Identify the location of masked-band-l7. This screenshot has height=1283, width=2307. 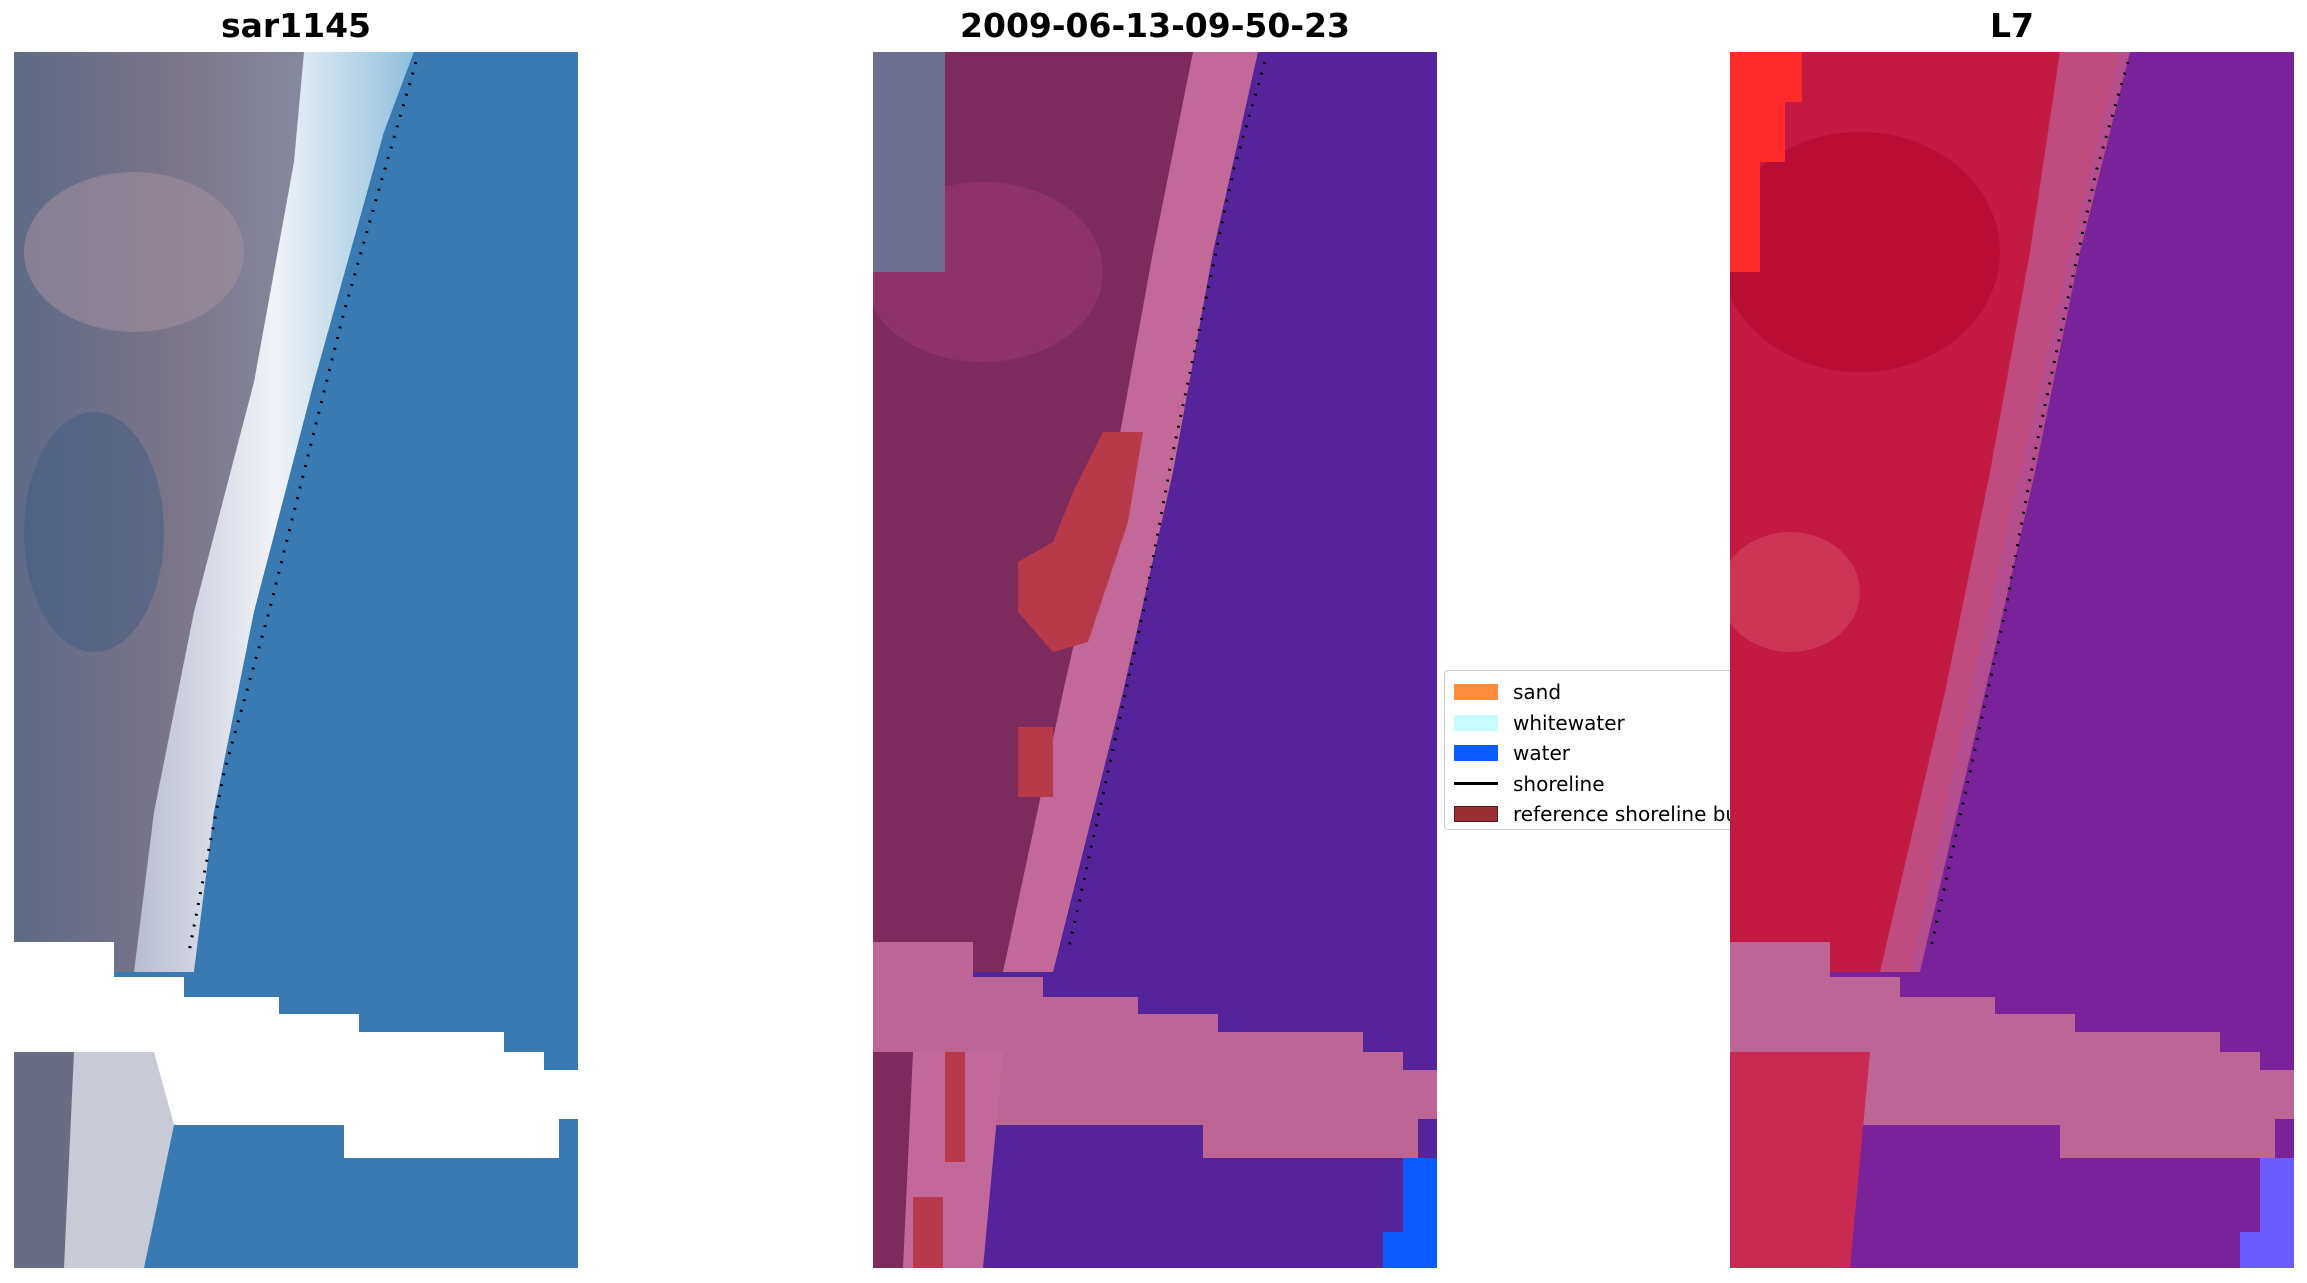
(2012, 1050).